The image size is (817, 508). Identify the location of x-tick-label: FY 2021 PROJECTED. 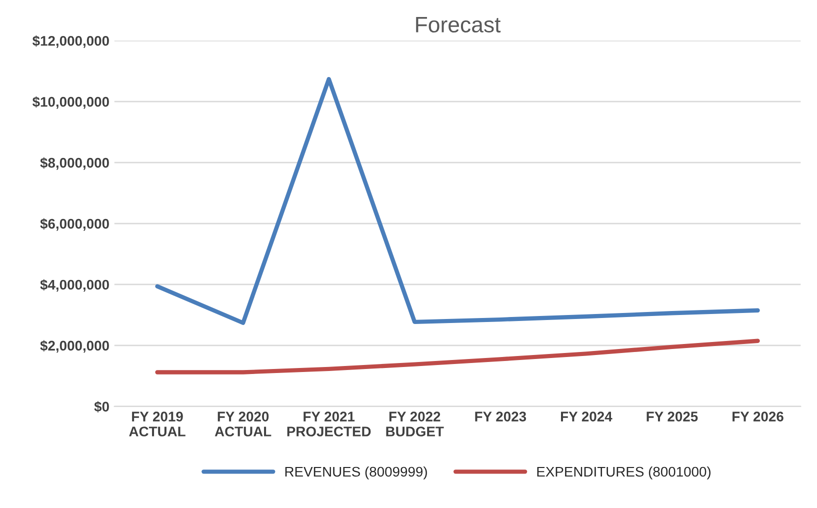
(329, 424).